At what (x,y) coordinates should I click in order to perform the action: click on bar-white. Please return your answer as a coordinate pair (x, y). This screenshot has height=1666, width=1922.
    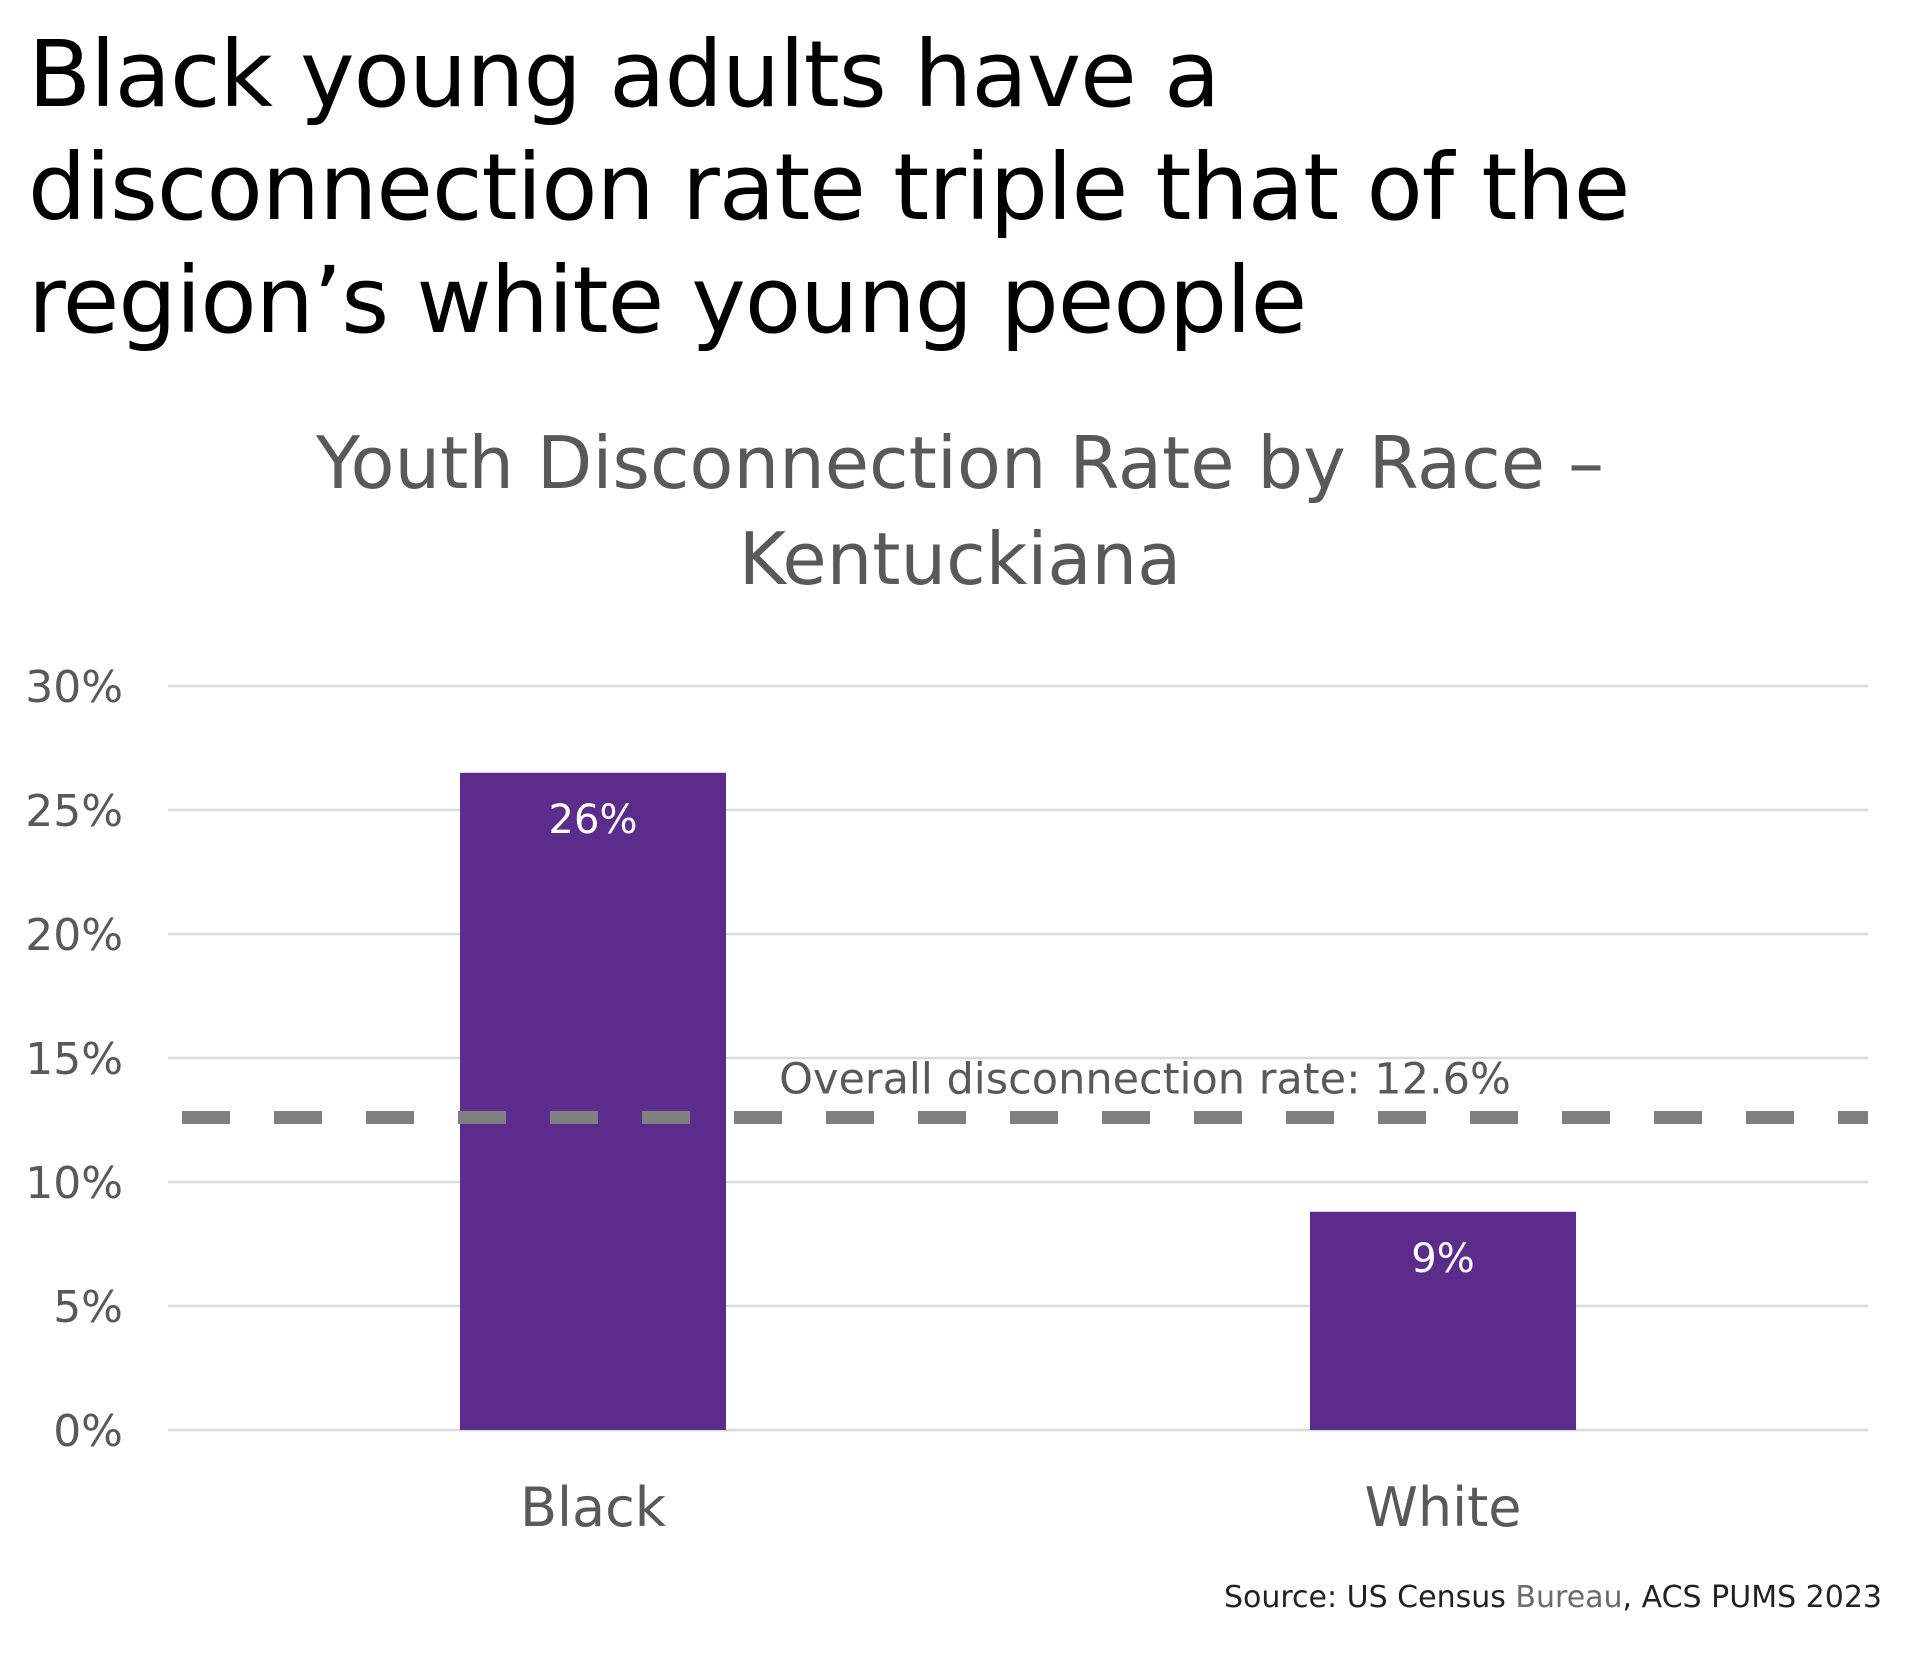
    Looking at the image, I should click on (1443, 1320).